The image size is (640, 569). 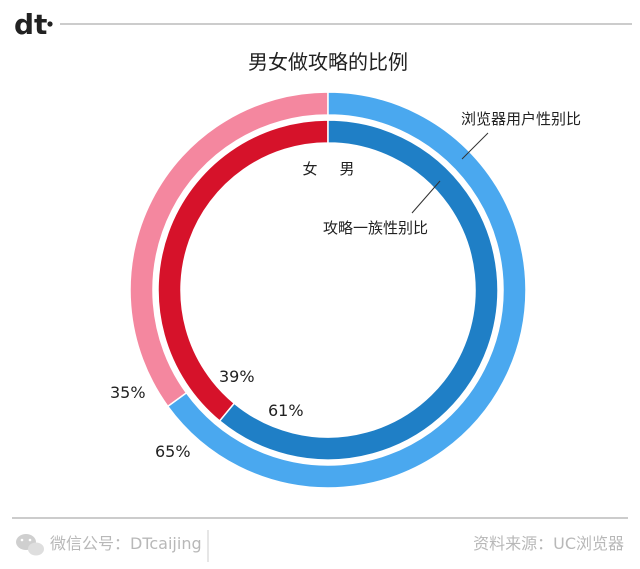 I want to click on outer-series-name: 浏览器用户性别比, so click(x=521, y=119).